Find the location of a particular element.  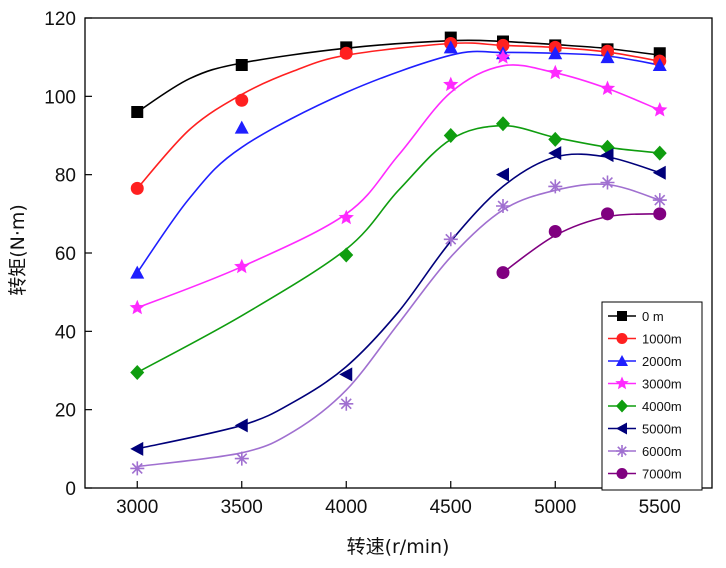

legend-label: 1000m is located at coordinates (662, 339).